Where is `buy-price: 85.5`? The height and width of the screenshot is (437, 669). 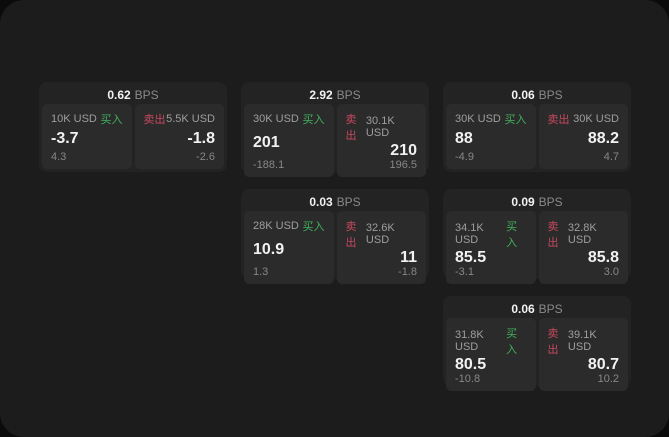
buy-price: 85.5 is located at coordinates (471, 257).